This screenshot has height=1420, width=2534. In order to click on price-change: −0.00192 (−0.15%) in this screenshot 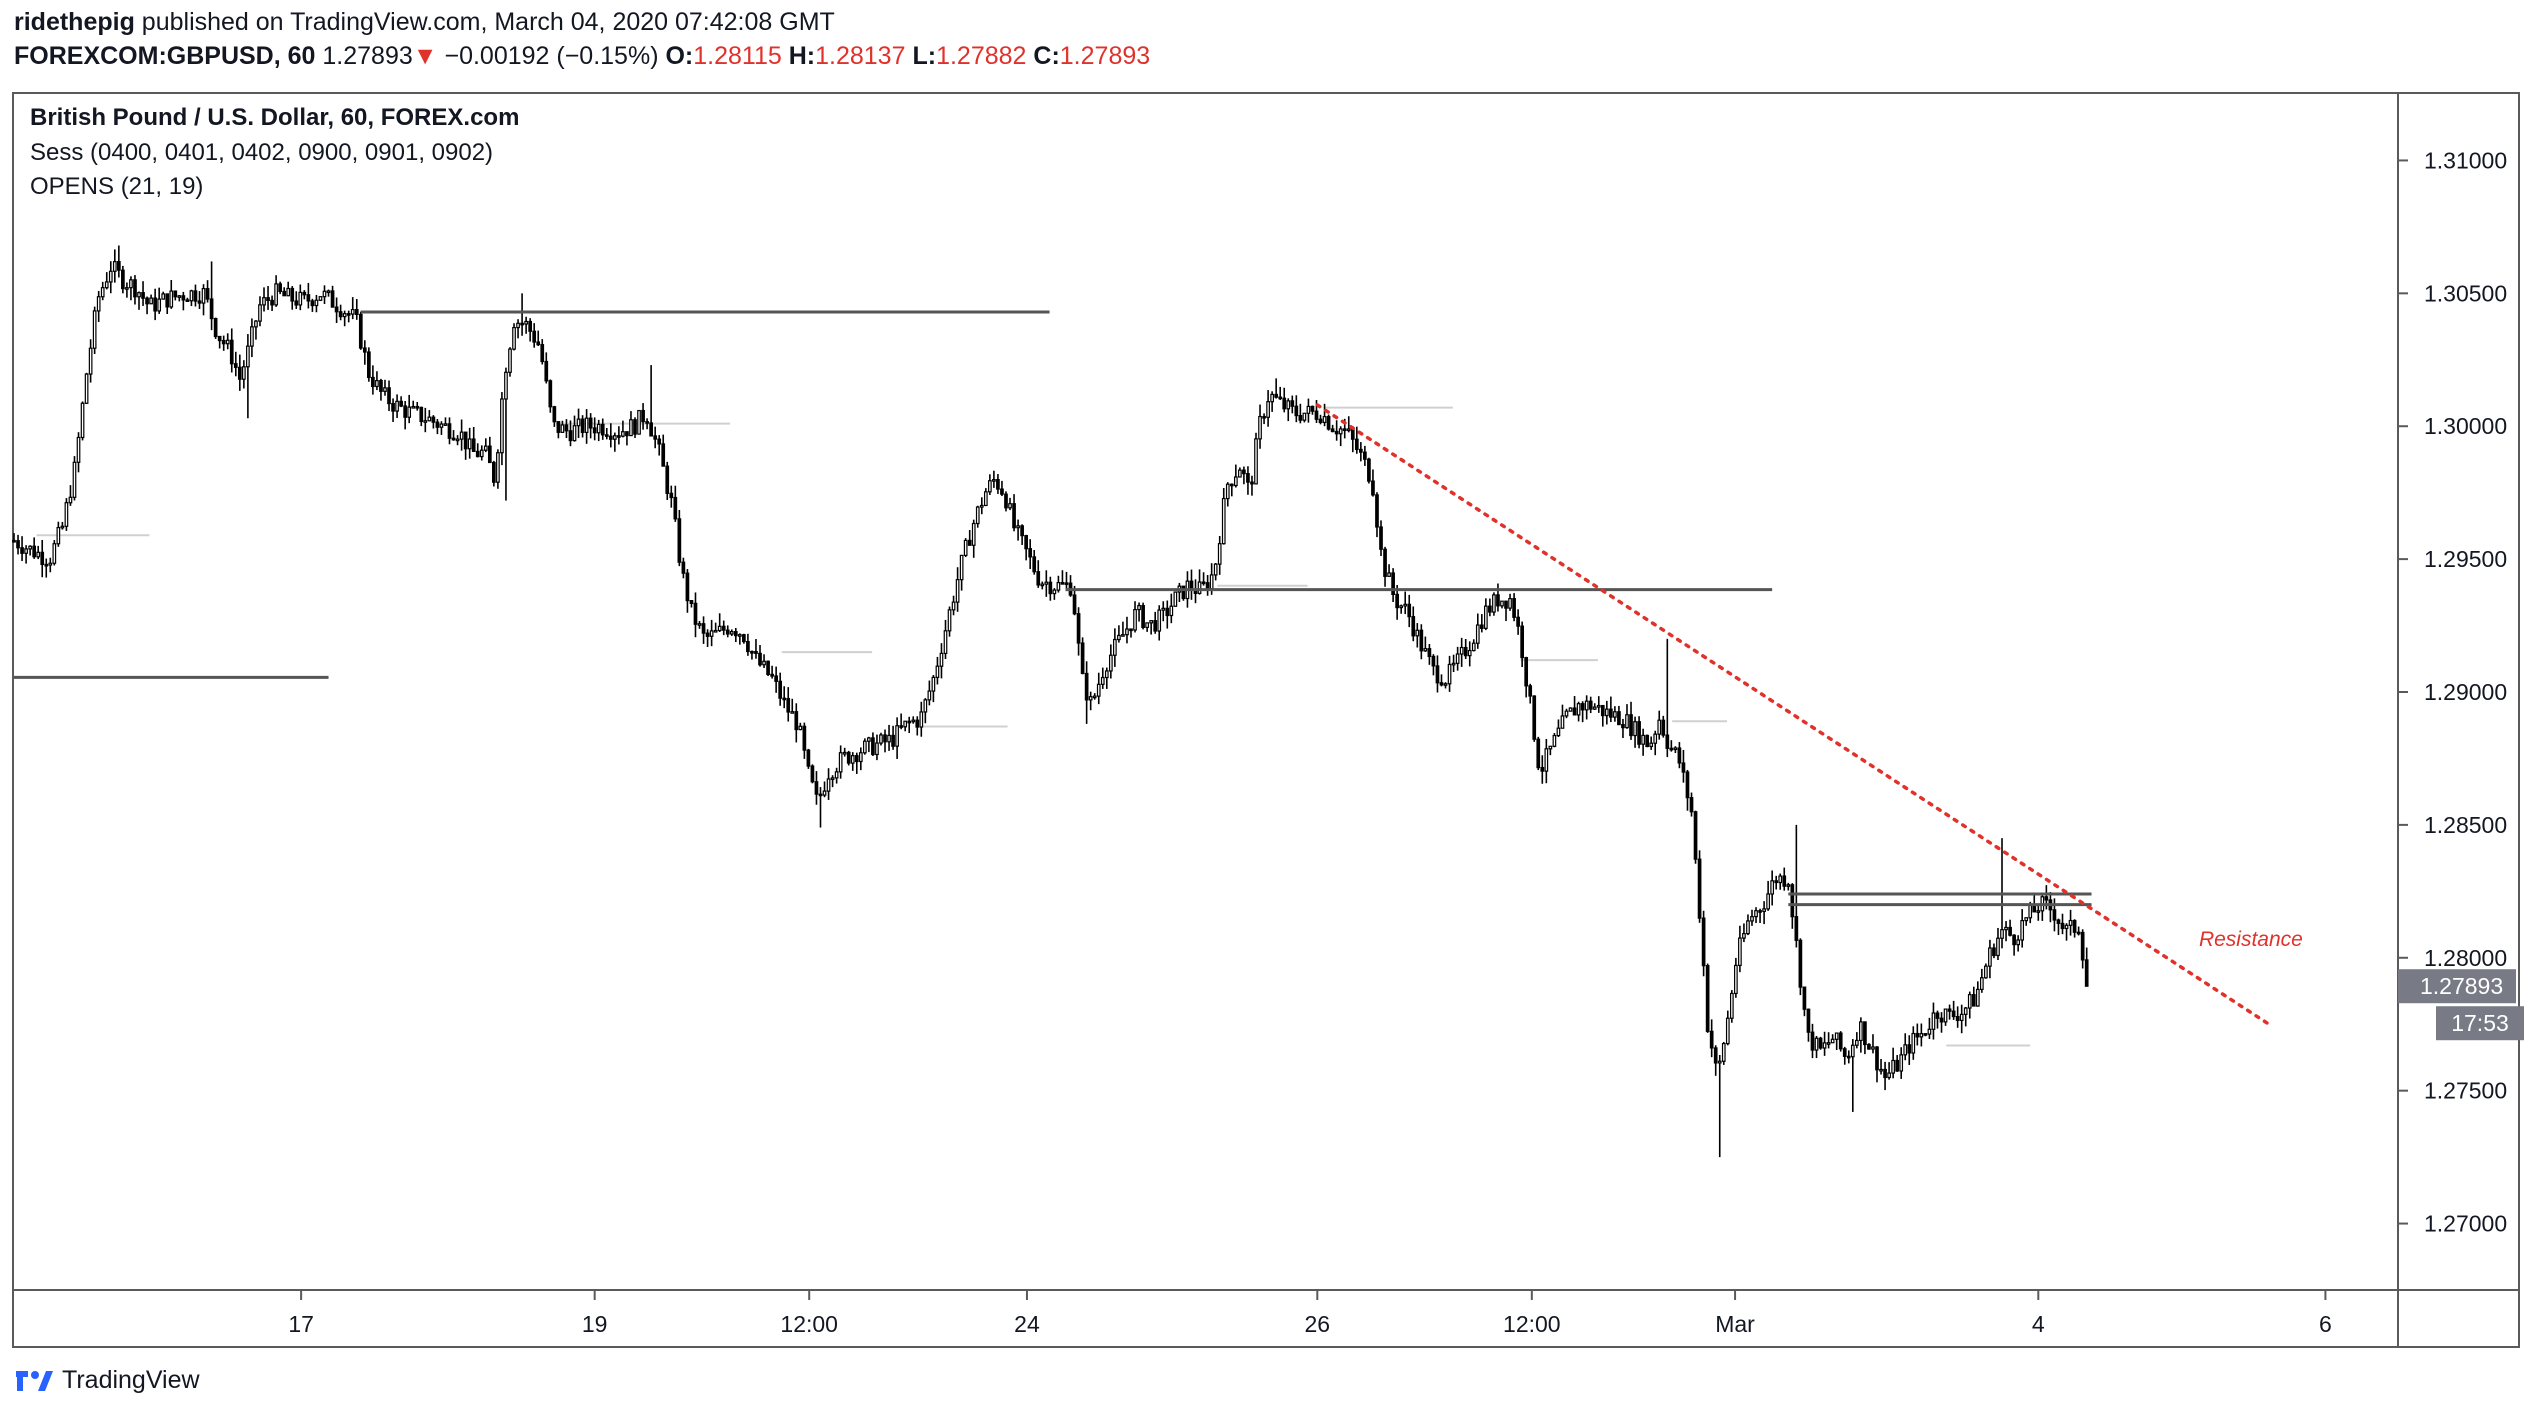, I will do `click(551, 56)`.